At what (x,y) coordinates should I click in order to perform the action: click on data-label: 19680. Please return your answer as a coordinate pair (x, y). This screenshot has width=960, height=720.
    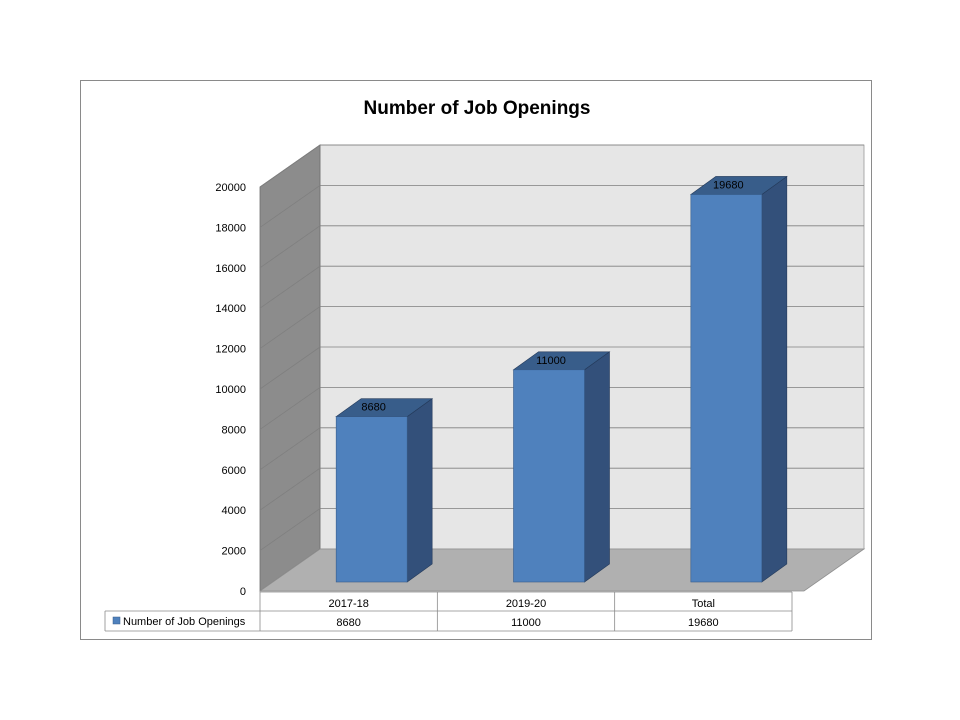
    Looking at the image, I should click on (728, 185).